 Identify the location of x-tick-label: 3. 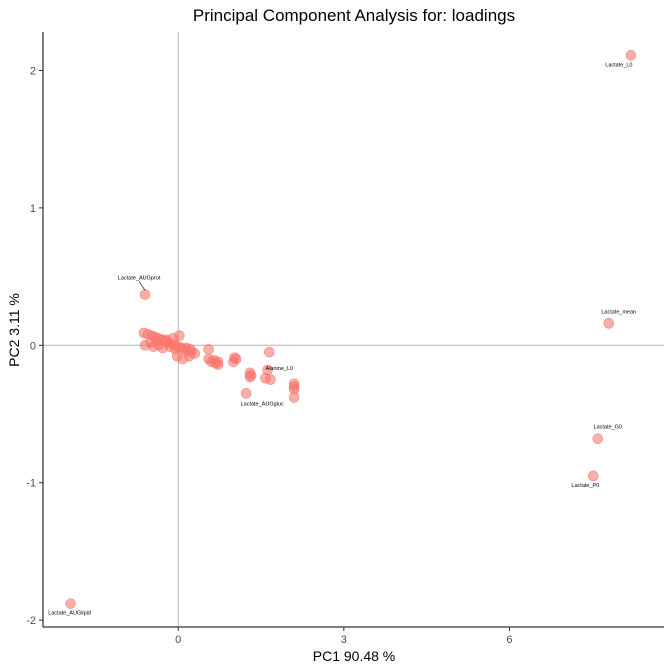
(344, 640).